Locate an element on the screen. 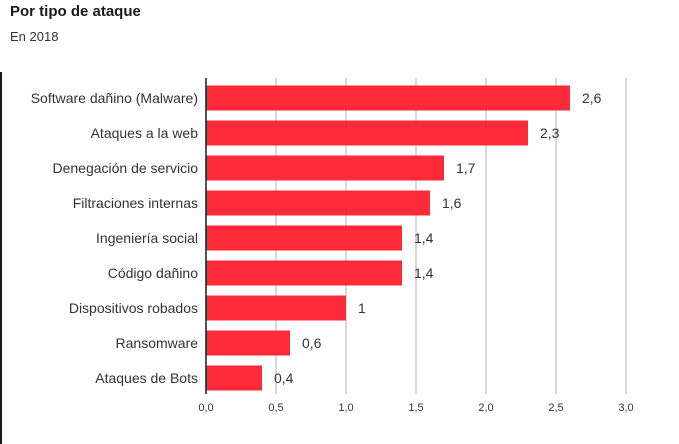 This screenshot has height=444, width=679. chart-subtitle: En 2018 is located at coordinates (34, 36).